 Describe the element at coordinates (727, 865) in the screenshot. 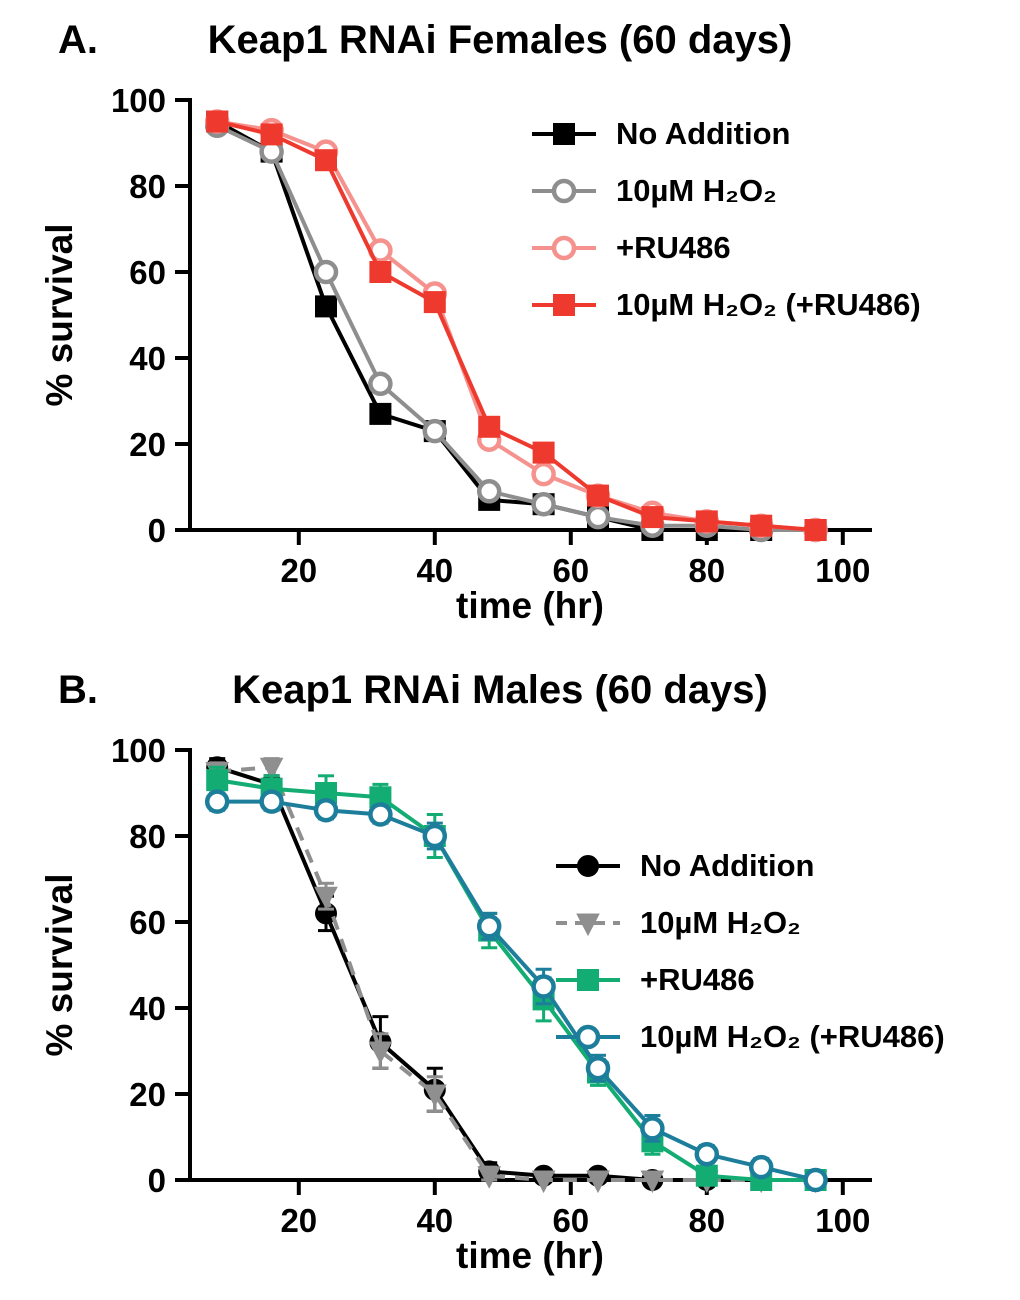

I see `legend-label: No Addition` at that location.